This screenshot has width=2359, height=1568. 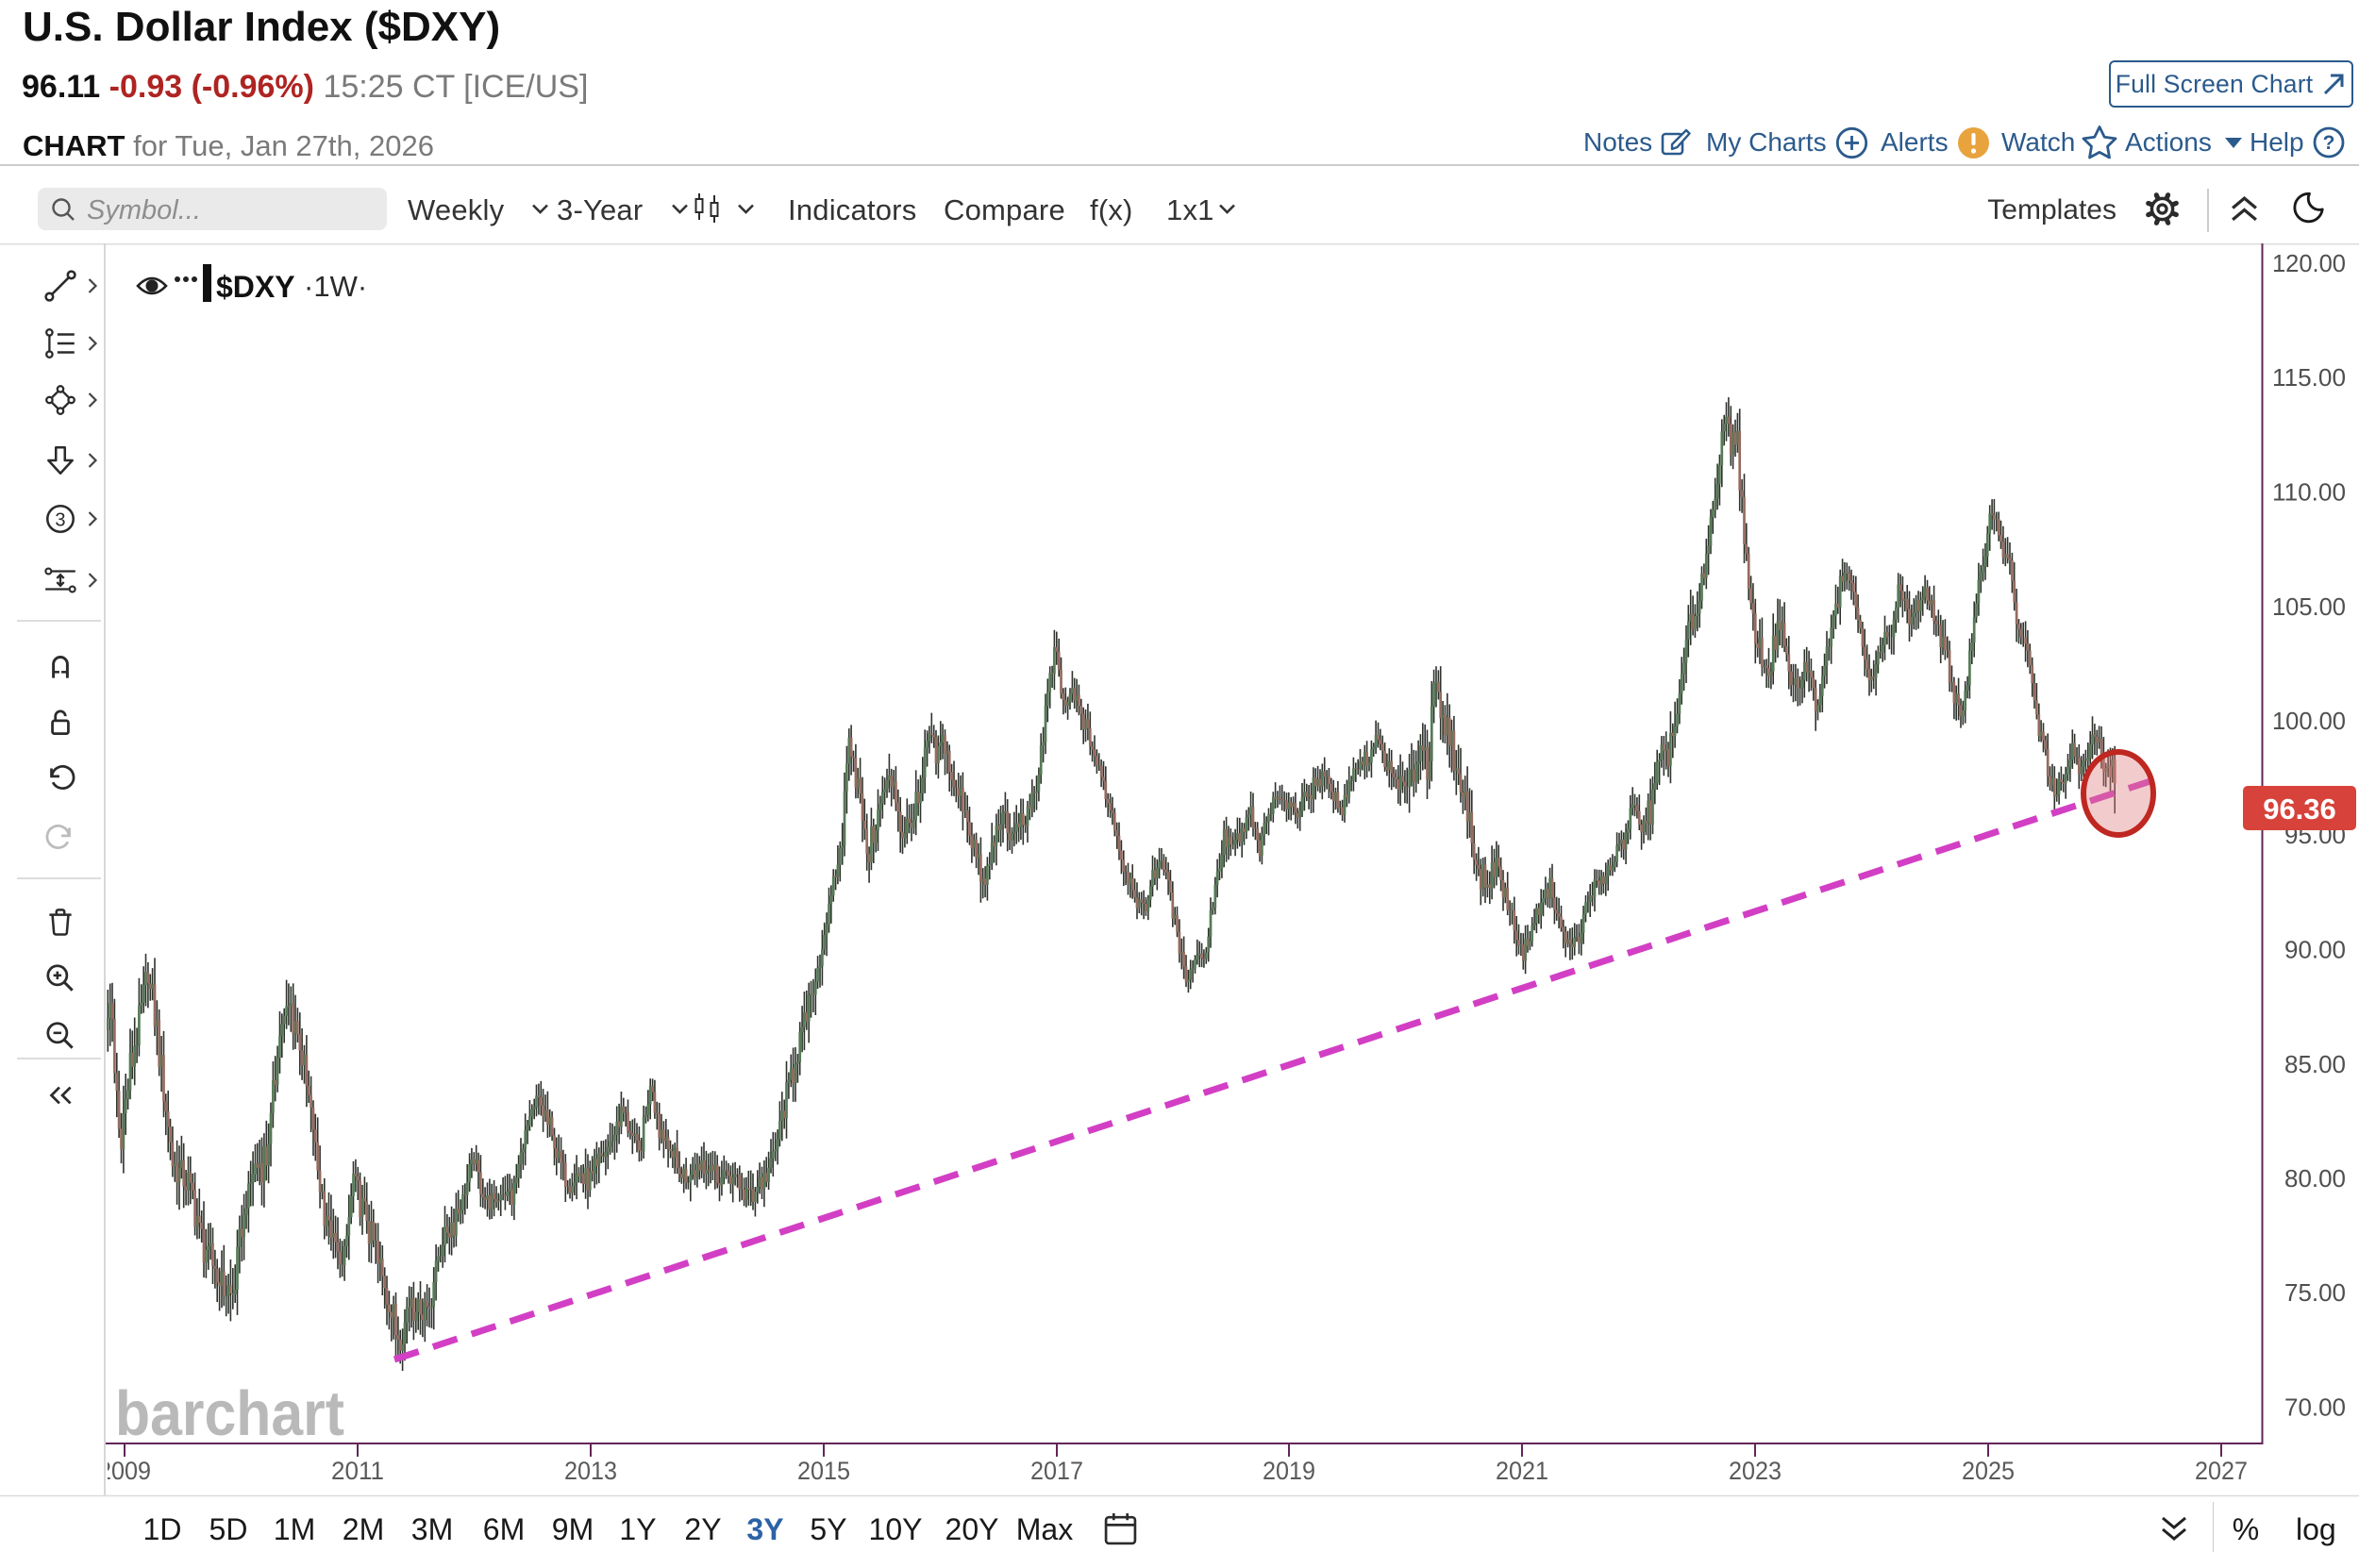 I want to click on svg-text: 2023, so click(x=1755, y=1471).